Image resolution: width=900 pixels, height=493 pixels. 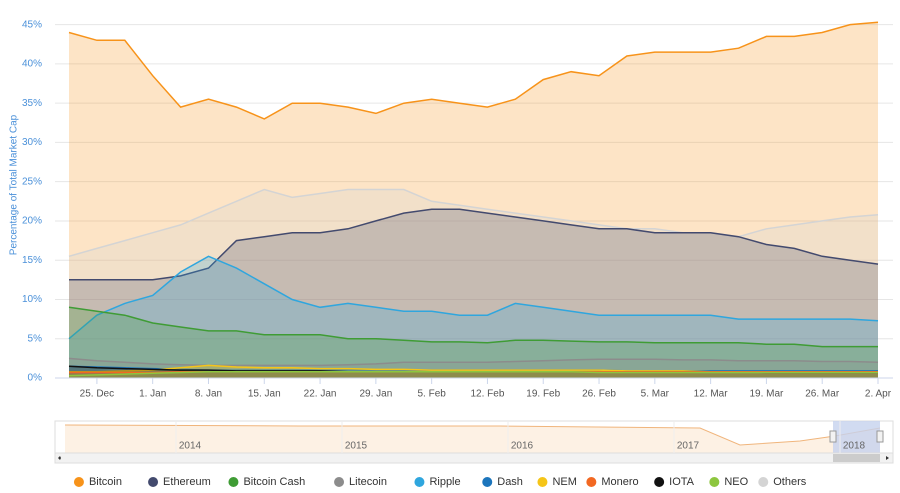 What do you see at coordinates (32, 103) in the screenshot?
I see `y-tick-label: 35%` at bounding box center [32, 103].